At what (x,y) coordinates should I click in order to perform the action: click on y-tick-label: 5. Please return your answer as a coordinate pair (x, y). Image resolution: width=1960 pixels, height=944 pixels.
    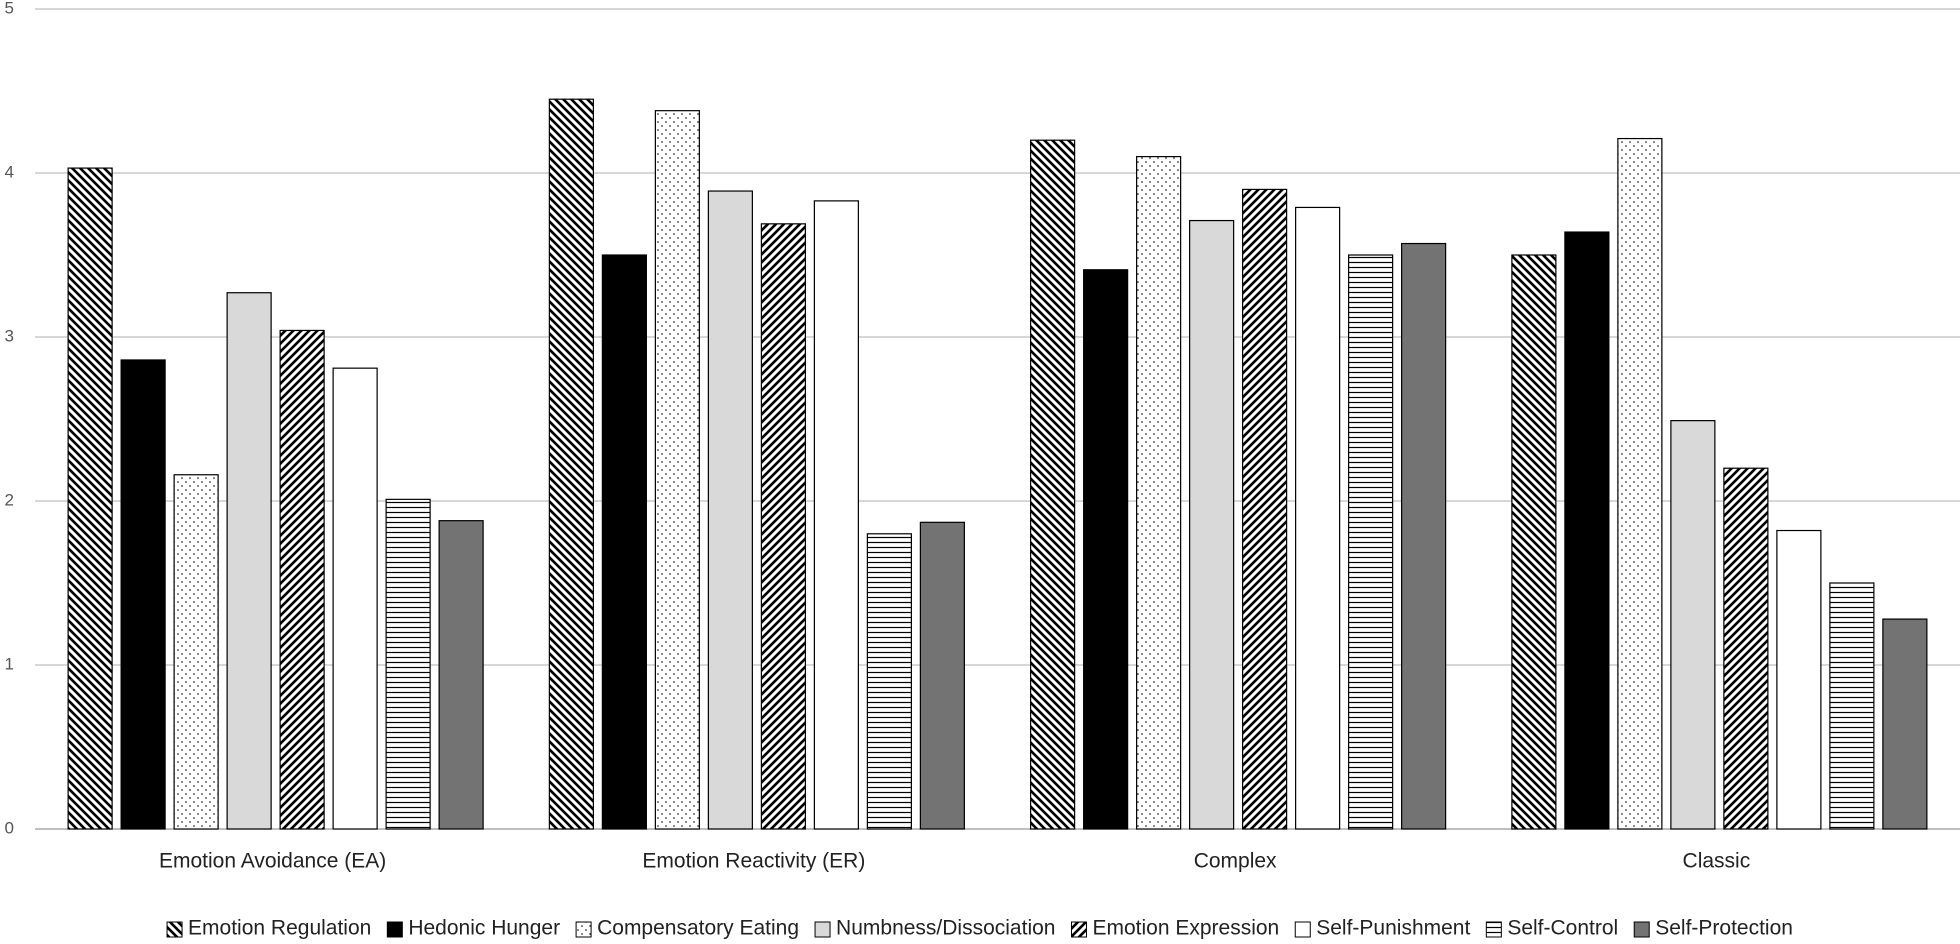
    Looking at the image, I should click on (9, 8).